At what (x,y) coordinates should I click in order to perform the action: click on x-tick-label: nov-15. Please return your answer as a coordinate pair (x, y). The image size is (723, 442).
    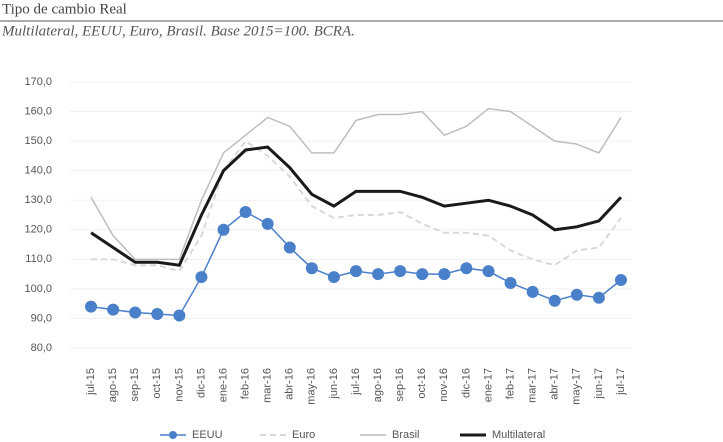
    Looking at the image, I should click on (179, 385).